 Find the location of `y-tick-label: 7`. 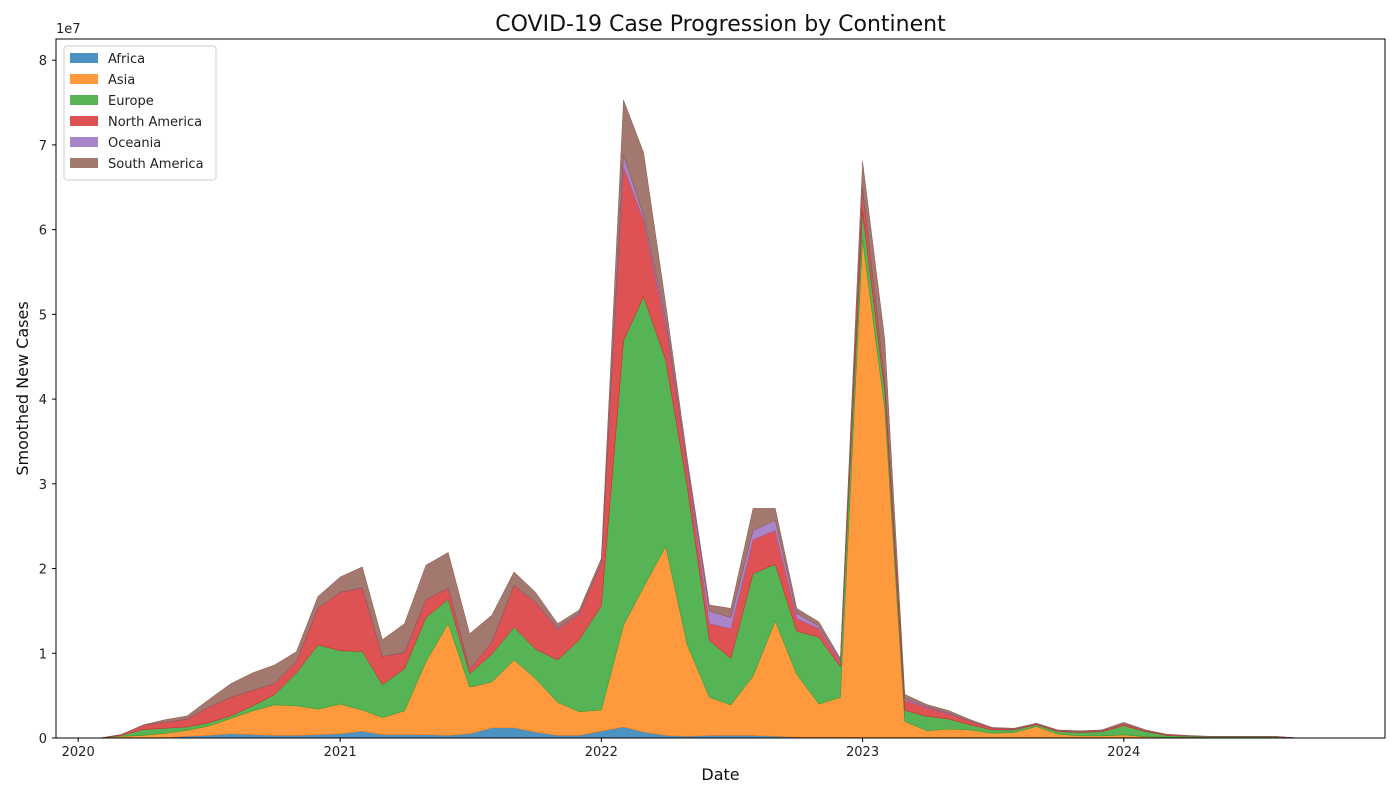

y-tick-label: 7 is located at coordinates (43, 146).